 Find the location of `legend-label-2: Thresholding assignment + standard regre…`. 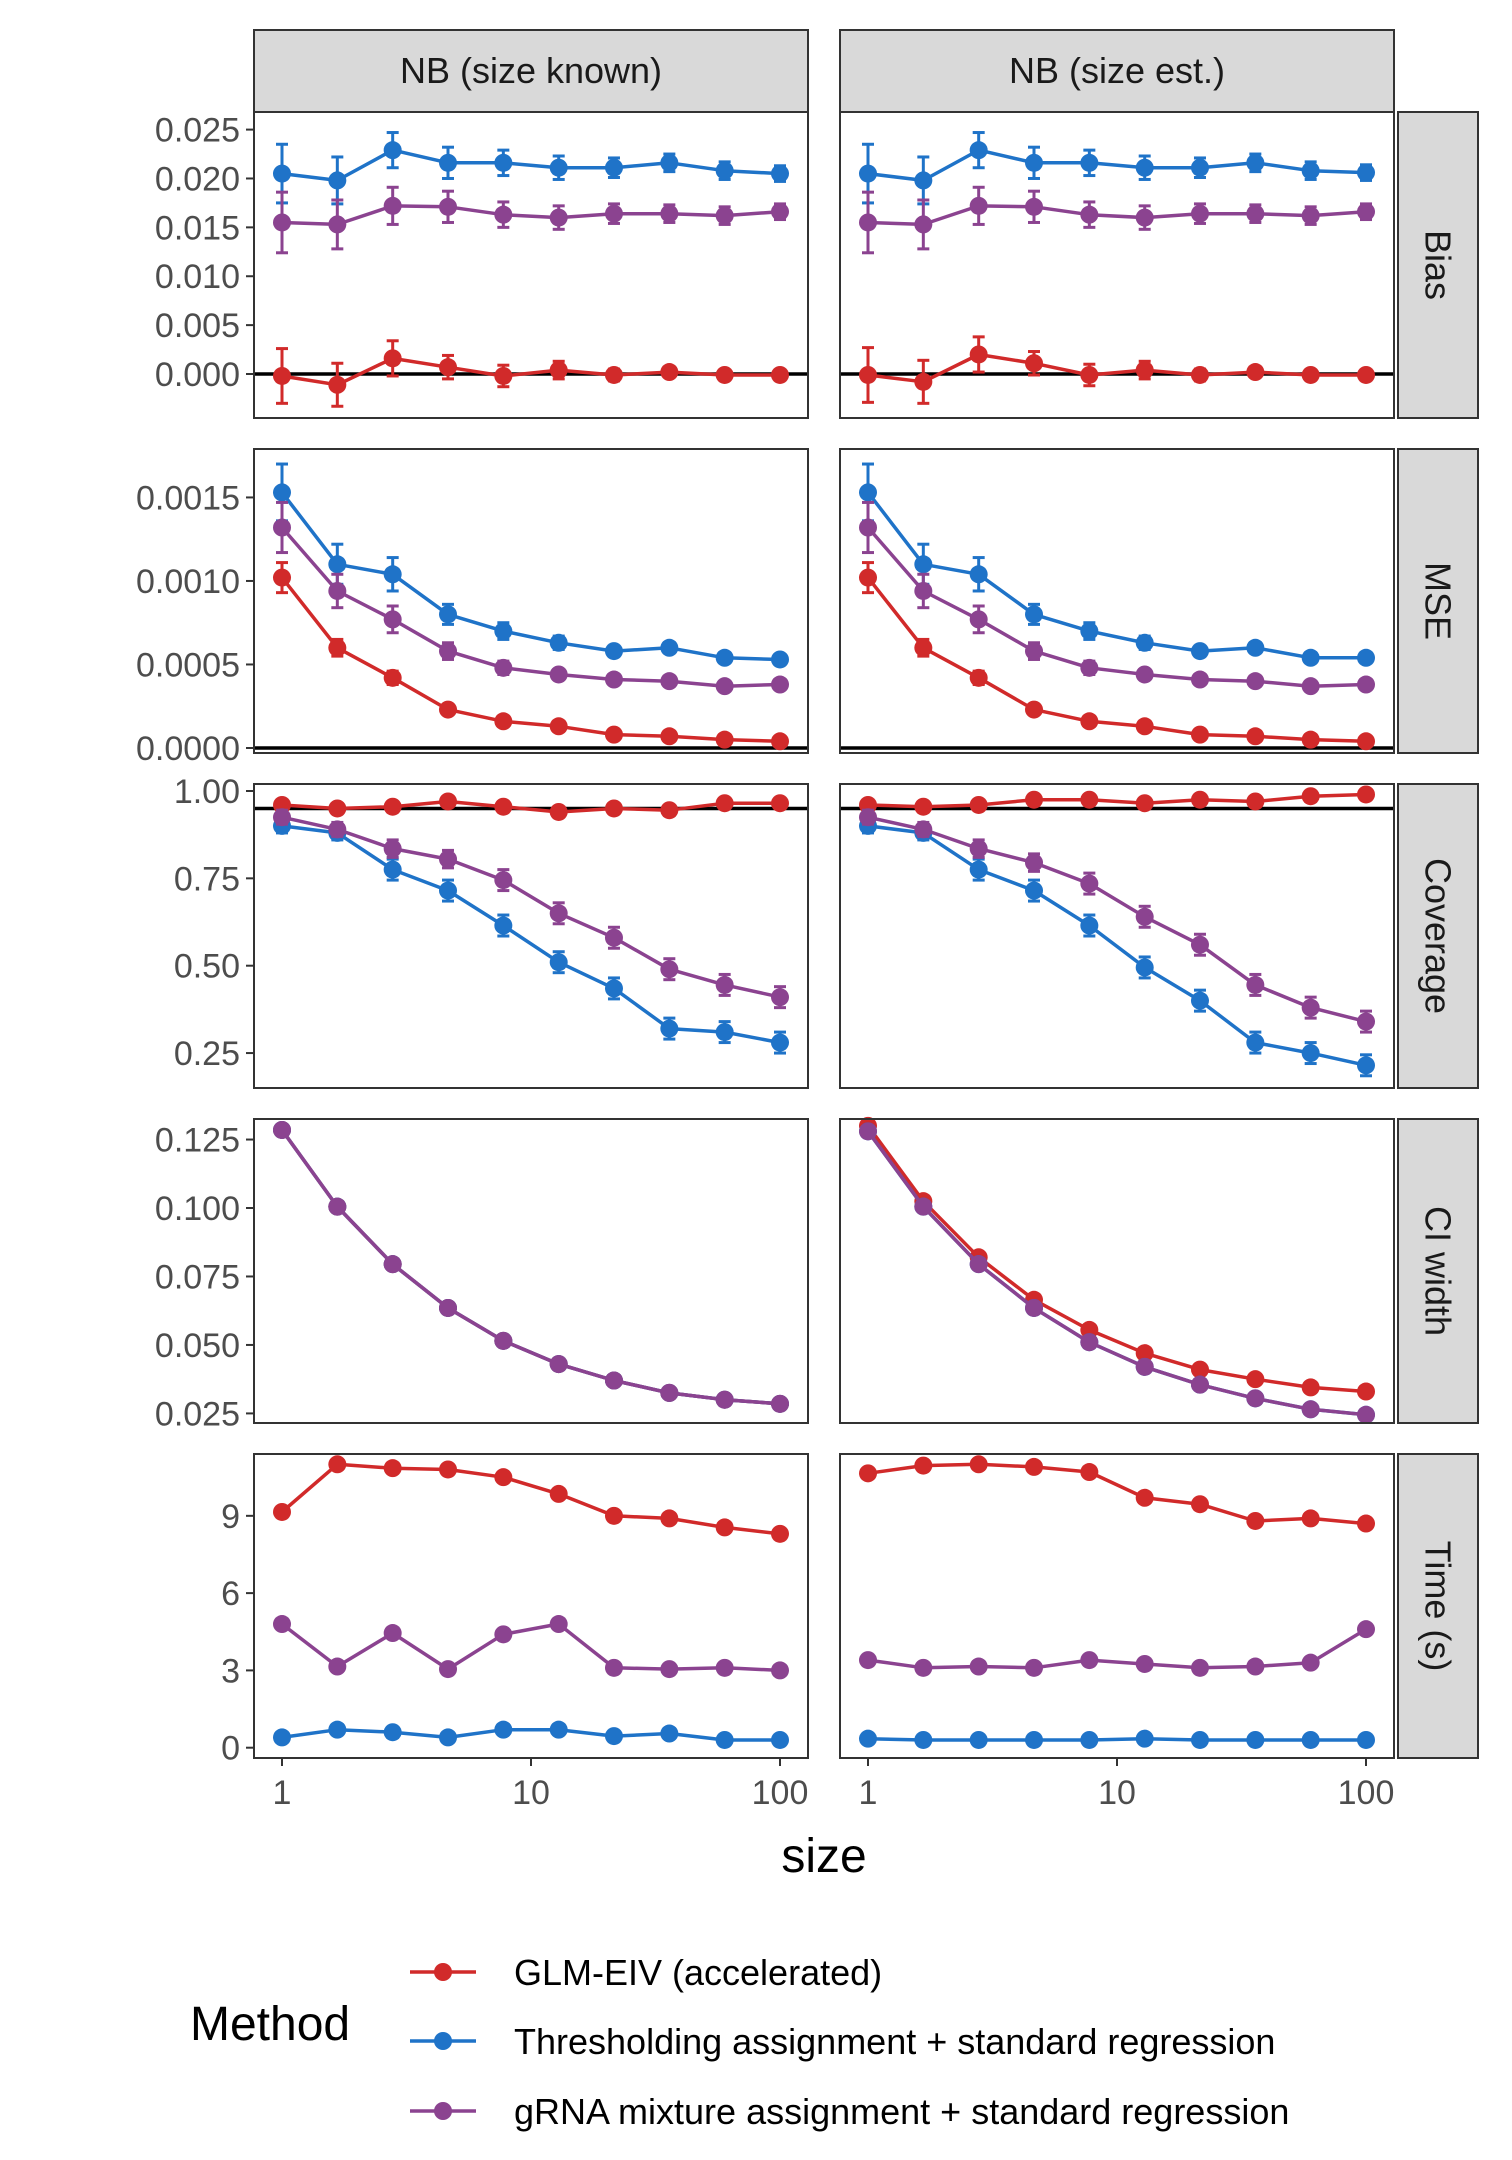

legend-label-2: Thresholding assignment + standard regre… is located at coordinates (894, 2041).